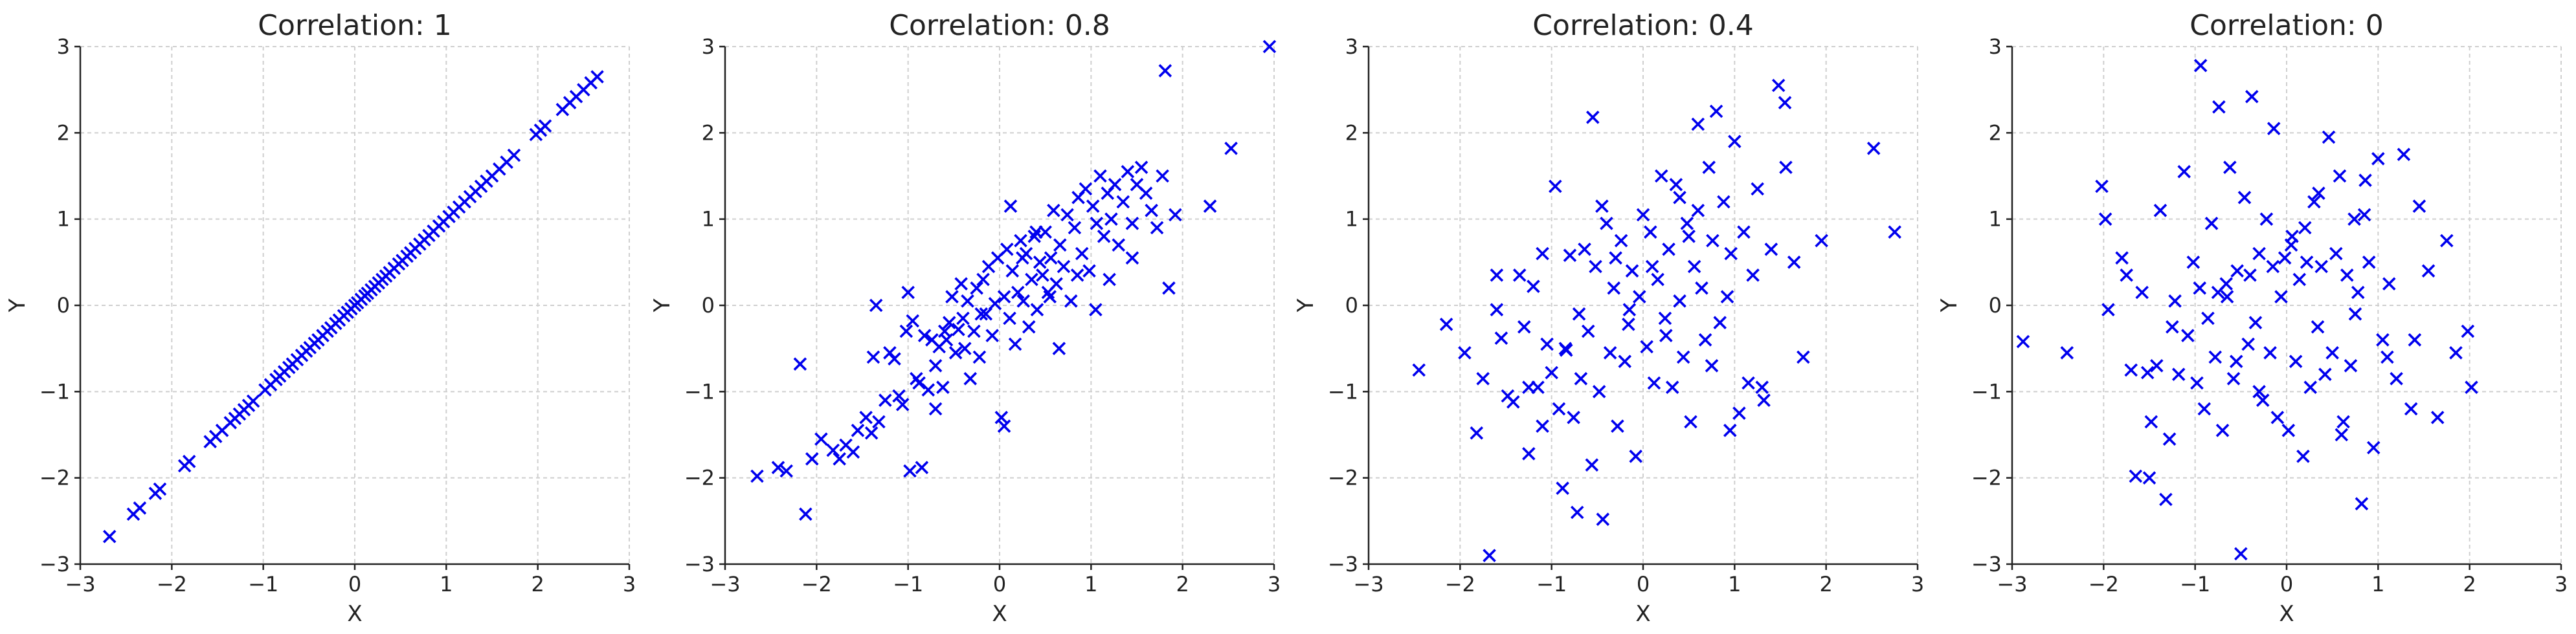  I want to click on y-tick-label: 3, so click(63, 46).